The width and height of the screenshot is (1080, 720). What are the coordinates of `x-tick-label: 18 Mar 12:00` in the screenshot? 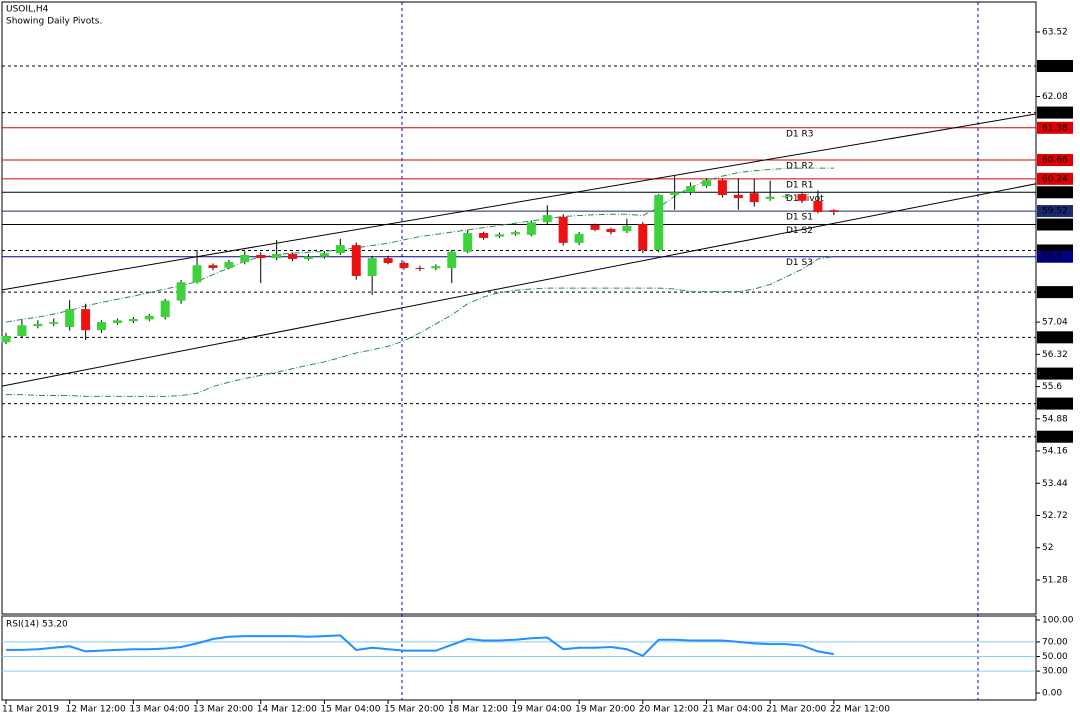 It's located at (478, 710).